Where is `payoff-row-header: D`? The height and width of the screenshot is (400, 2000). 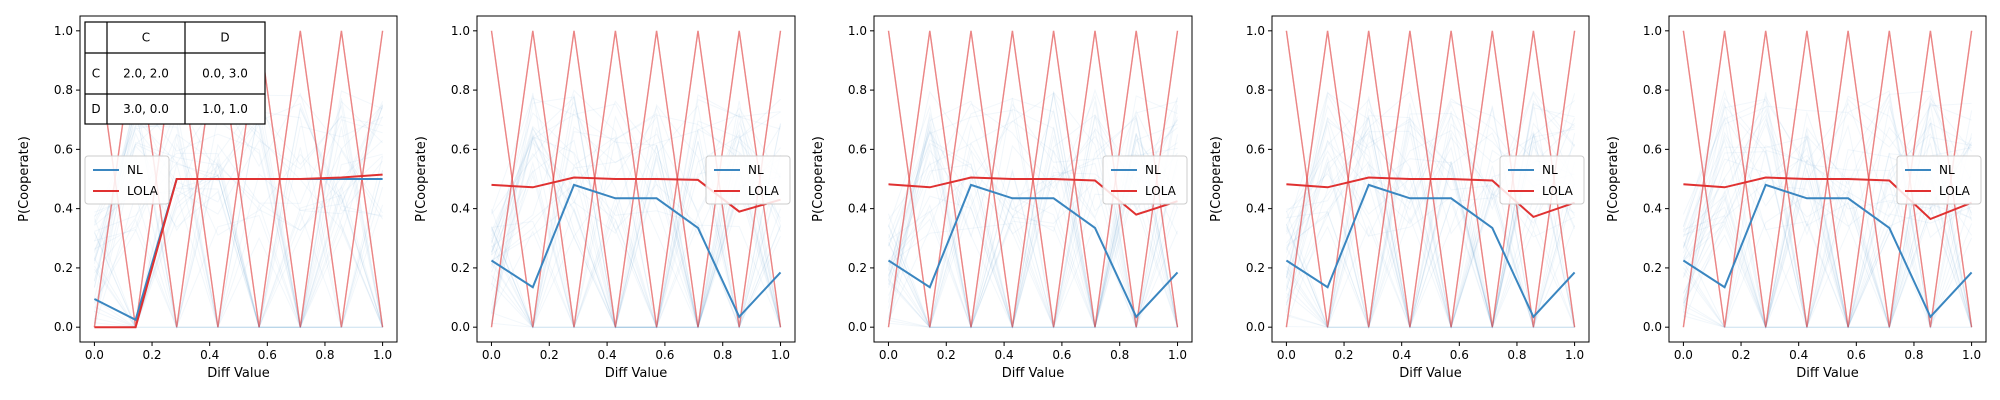
payoff-row-header: D is located at coordinates (95, 109).